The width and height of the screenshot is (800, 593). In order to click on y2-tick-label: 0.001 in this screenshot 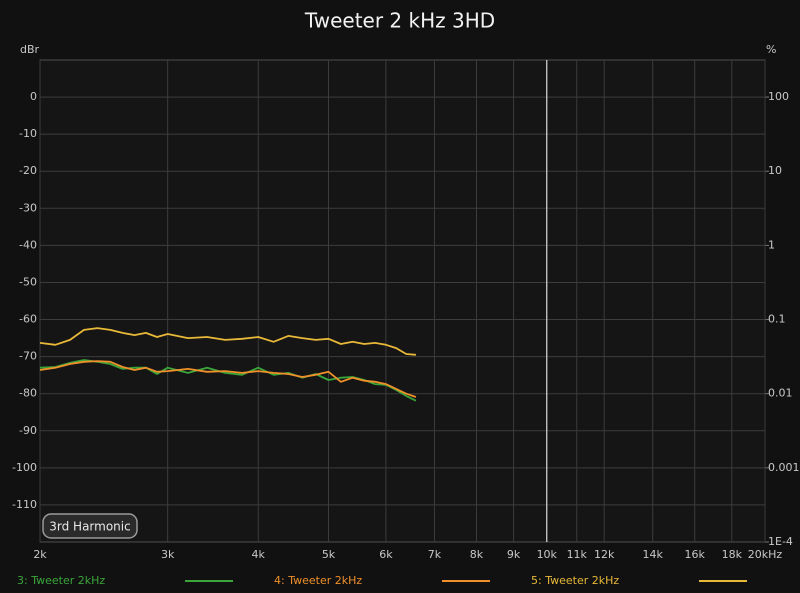, I will do `click(784, 467)`.